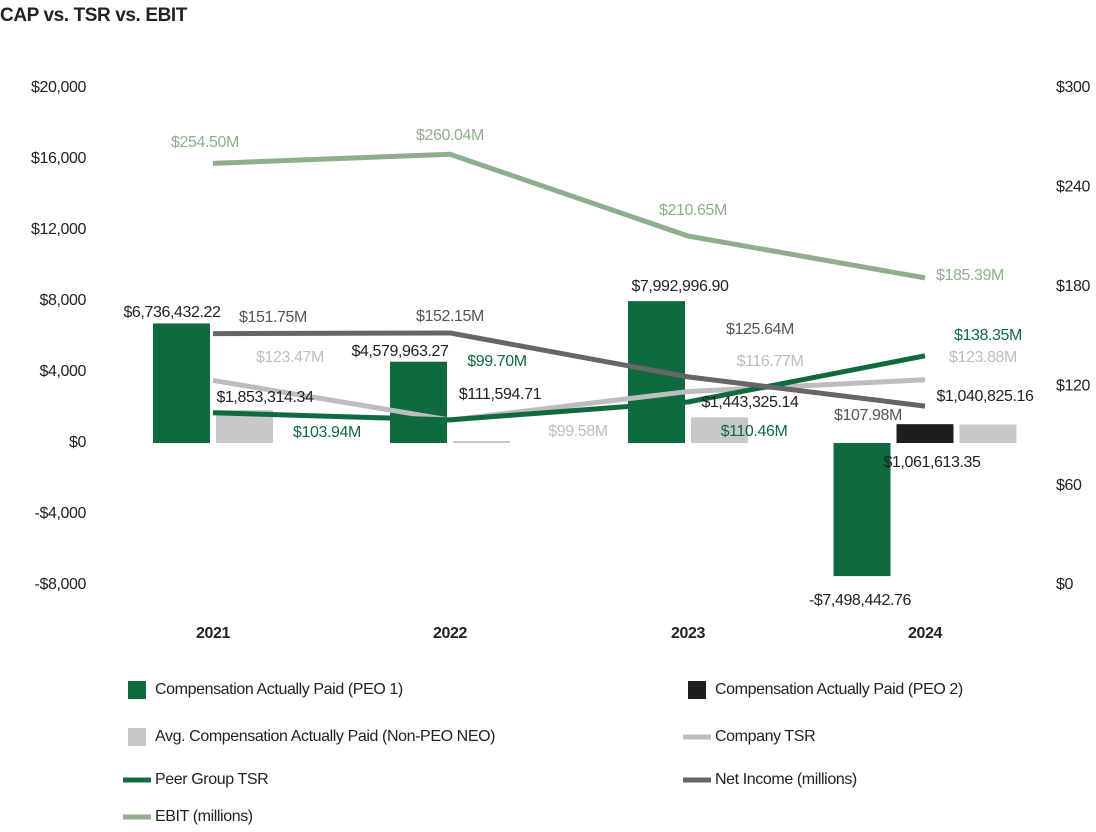 Image resolution: width=1096 pixels, height=832 pixels. What do you see at coordinates (932, 462) in the screenshot?
I see `data-label: $1,061,613.35` at bounding box center [932, 462].